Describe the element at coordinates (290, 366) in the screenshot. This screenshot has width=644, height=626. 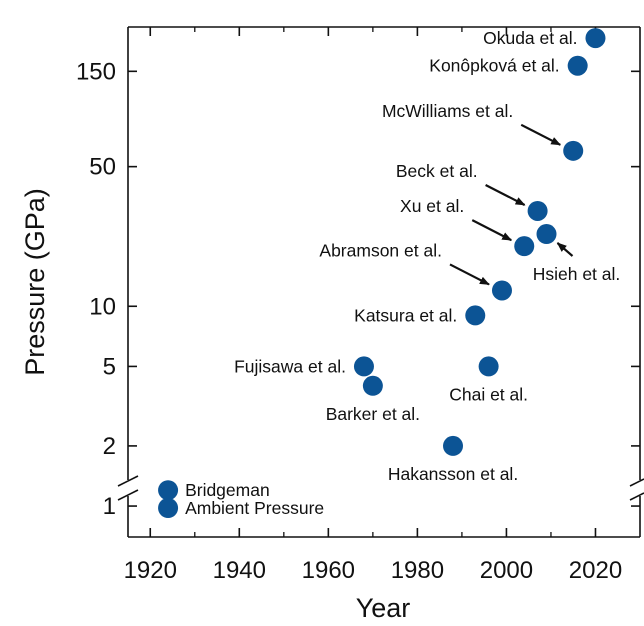
I see `label-fujisawa-et-al: Fujisawa et al.` at that location.